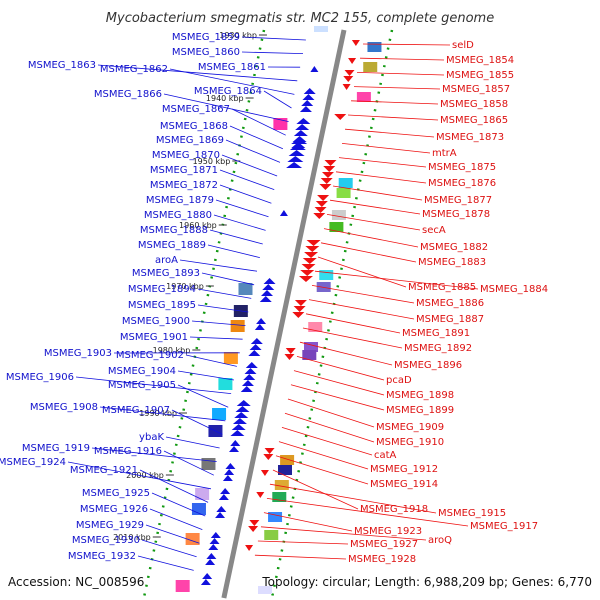  What do you see at coordinates (162, 305) in the screenshot?
I see `gene-label-left: MSMEG_1895` at bounding box center [162, 305].